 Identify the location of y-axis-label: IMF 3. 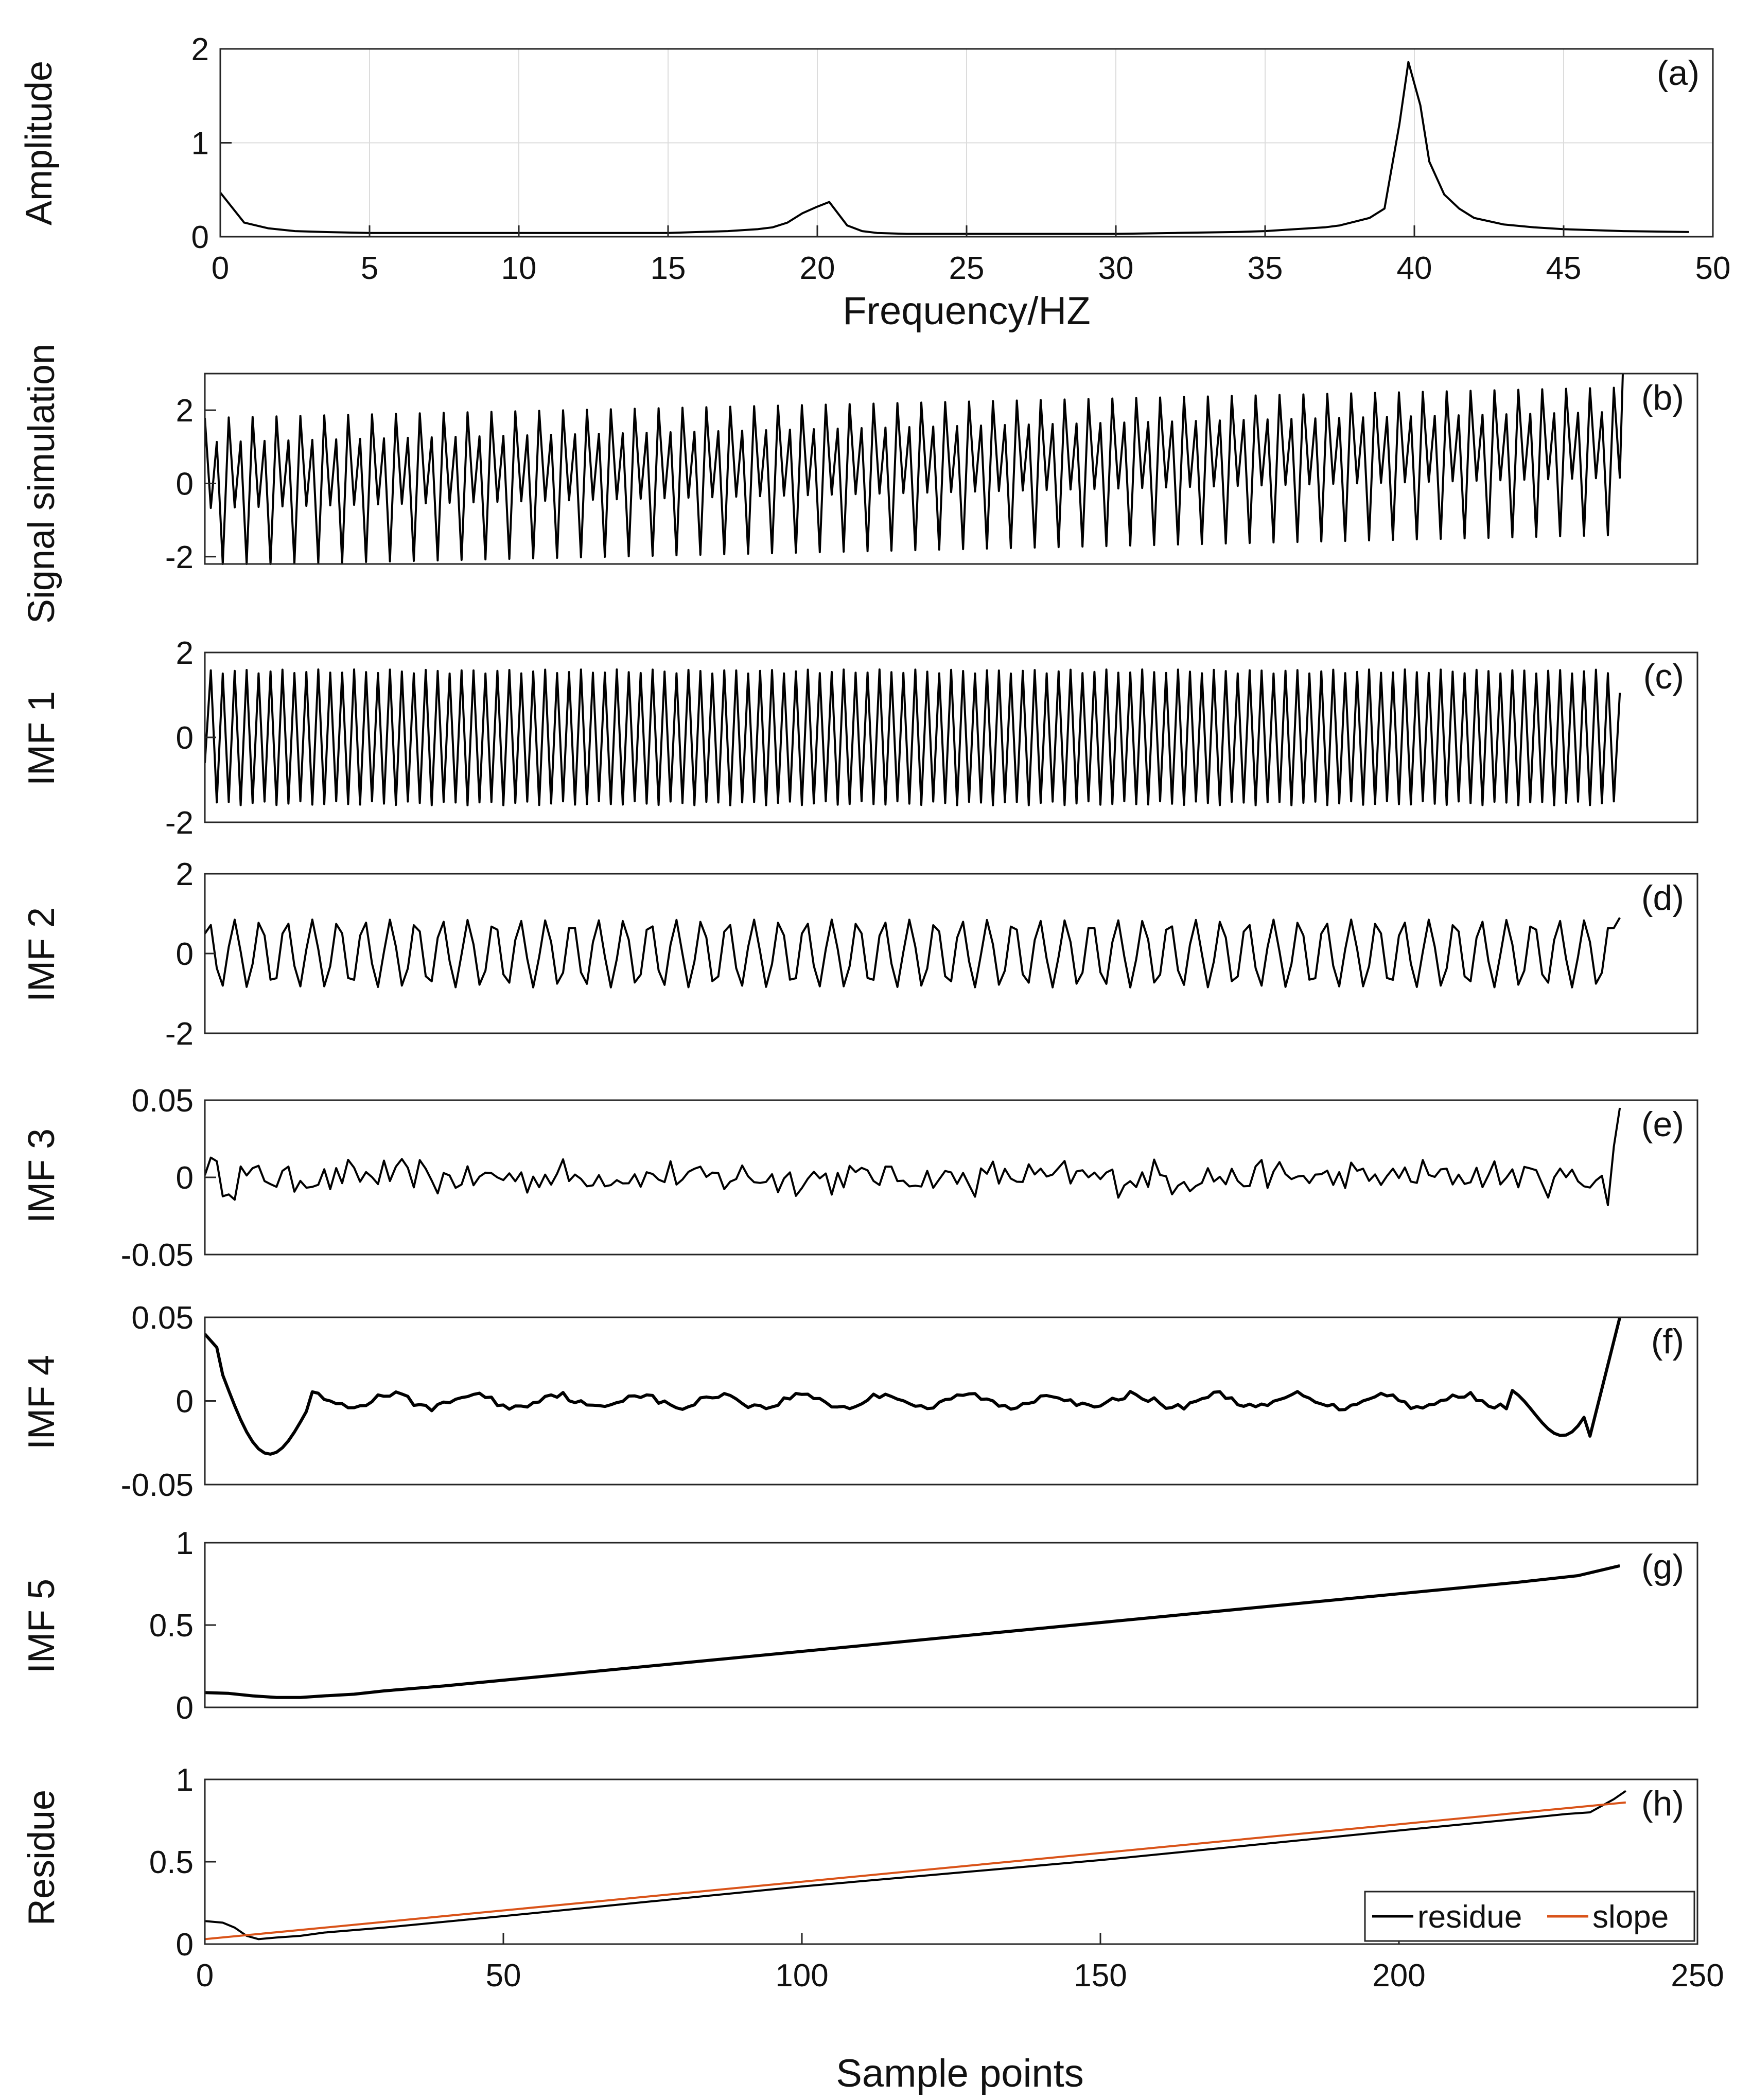
(41, 1175).